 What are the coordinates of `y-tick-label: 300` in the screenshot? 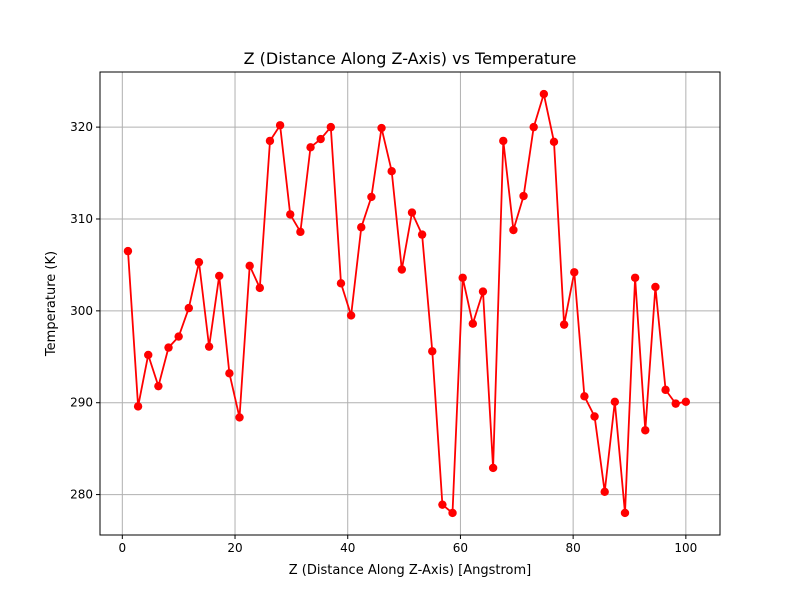 It's located at (81, 311).